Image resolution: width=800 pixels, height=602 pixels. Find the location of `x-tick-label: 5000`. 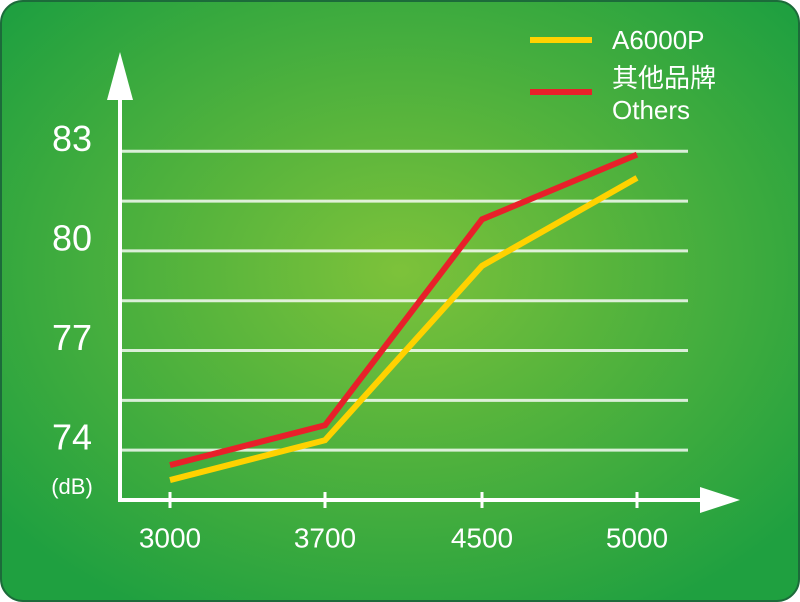

x-tick-label: 5000 is located at coordinates (637, 537).